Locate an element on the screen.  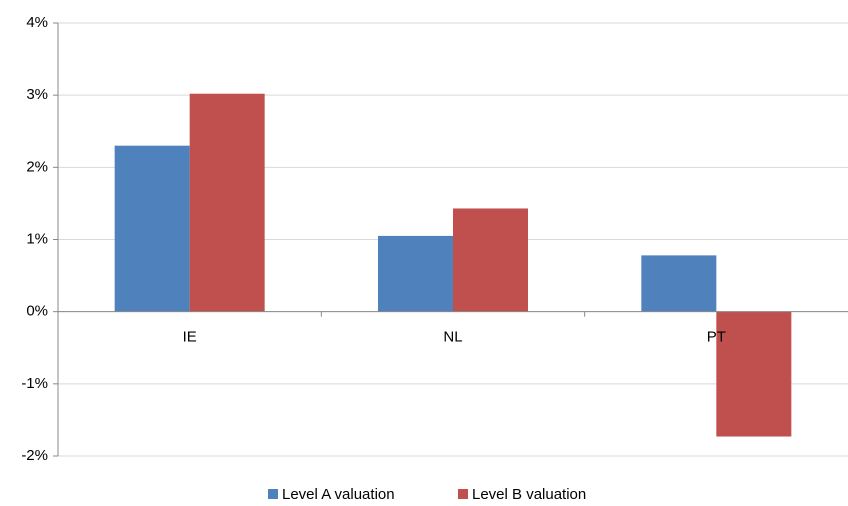
x-tick-label: IE is located at coordinates (190, 337).